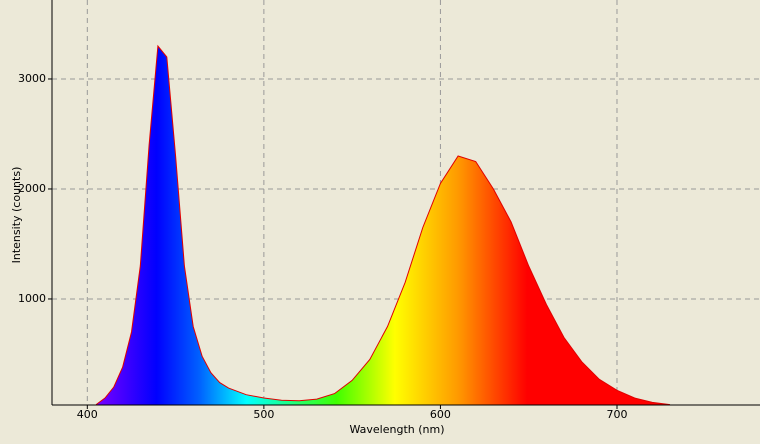 The height and width of the screenshot is (444, 760). I want to click on y-tick-label: 1000, so click(32, 298).